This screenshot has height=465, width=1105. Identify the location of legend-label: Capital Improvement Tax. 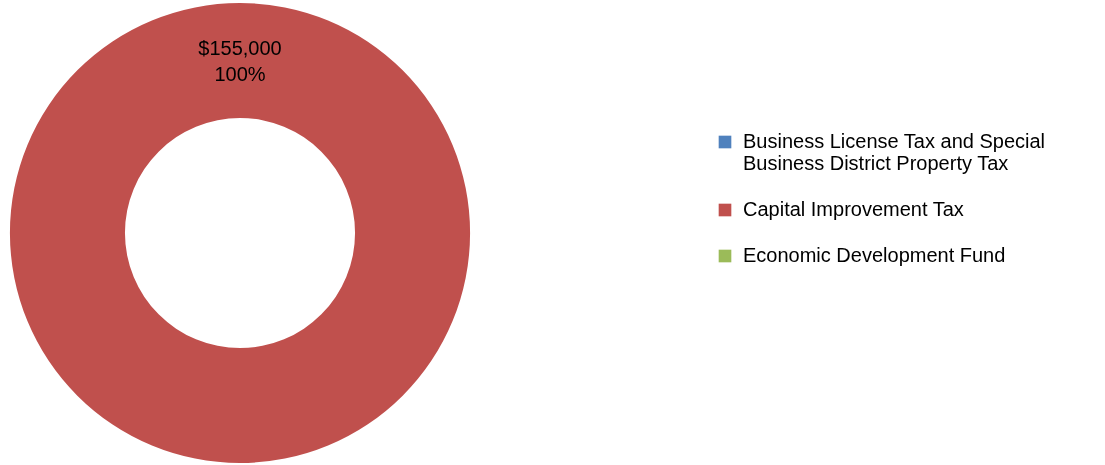
(853, 209).